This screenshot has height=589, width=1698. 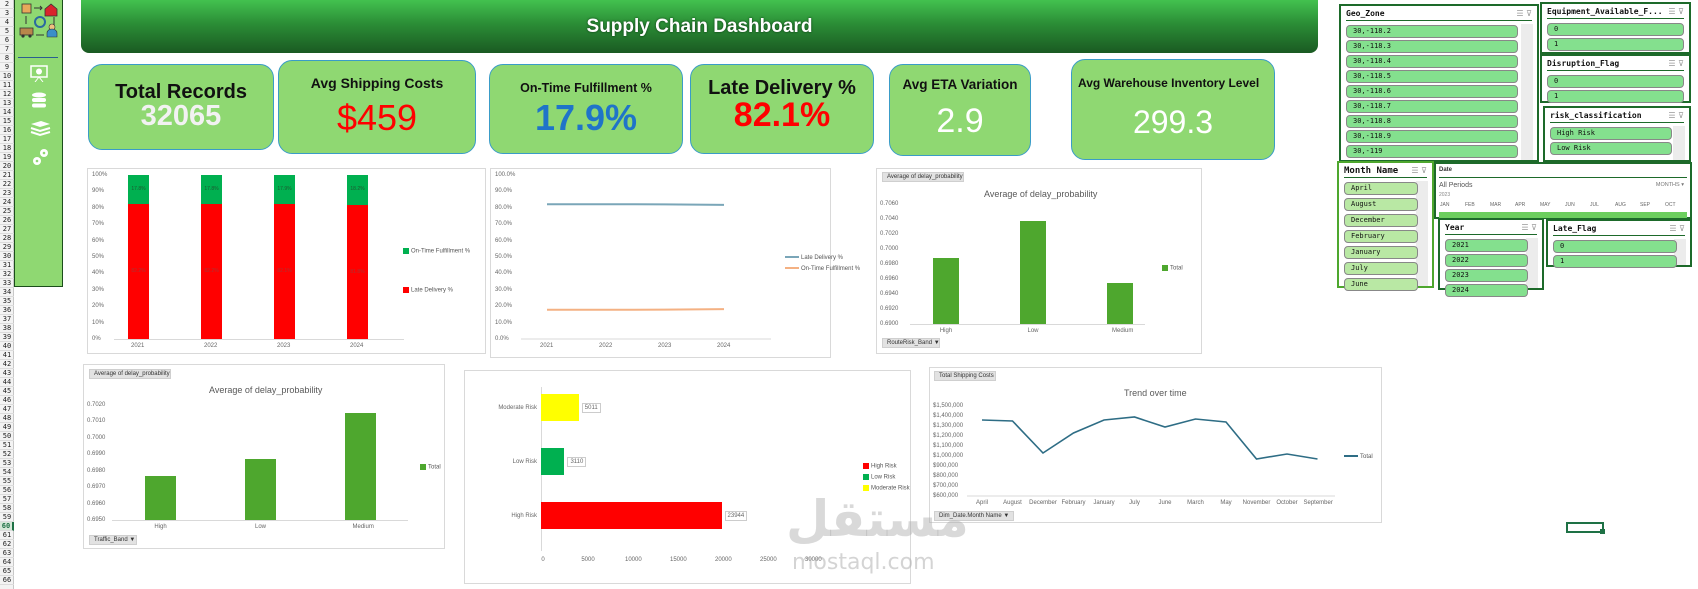 What do you see at coordinates (1585, 527) in the screenshot?
I see `selected-cell` at bounding box center [1585, 527].